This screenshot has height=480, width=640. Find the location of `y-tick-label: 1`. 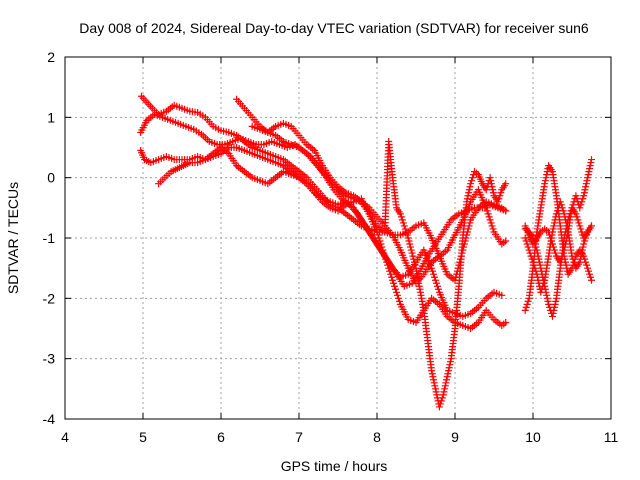

y-tick-label: 1 is located at coordinates (51, 117).